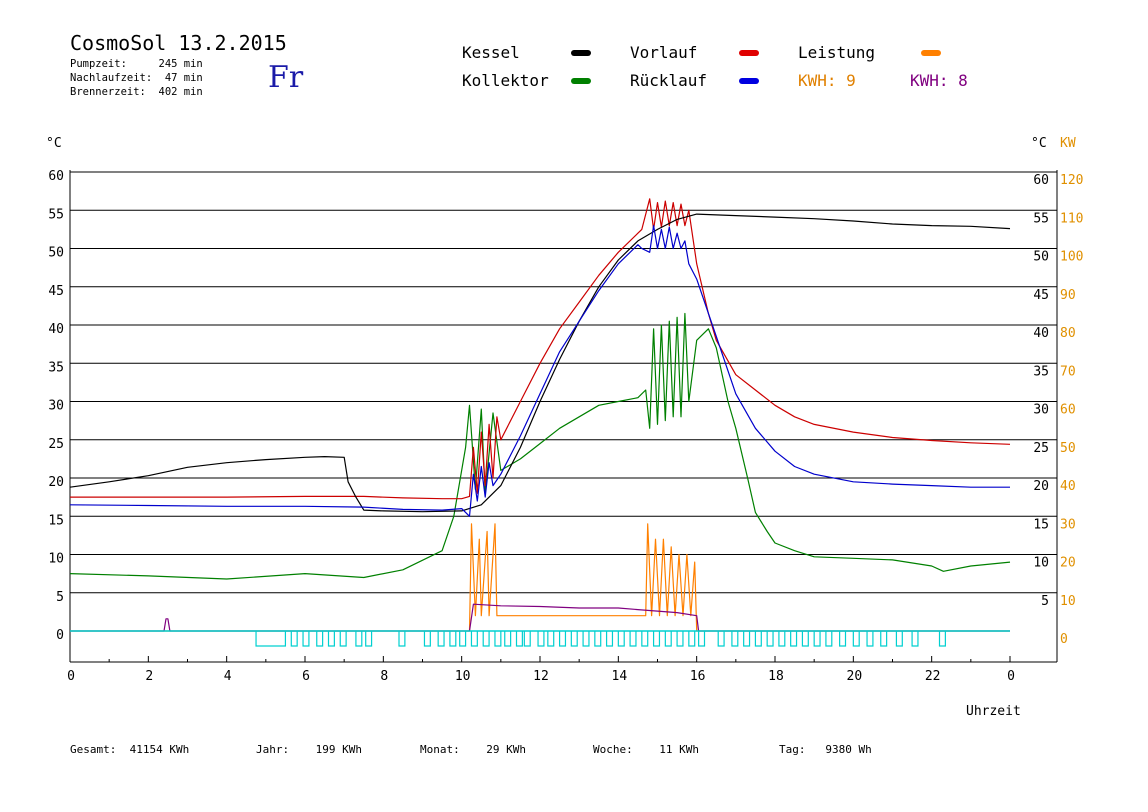  What do you see at coordinates (933, 676) in the screenshot?
I see `x-tick-label-11: 22` at bounding box center [933, 676].